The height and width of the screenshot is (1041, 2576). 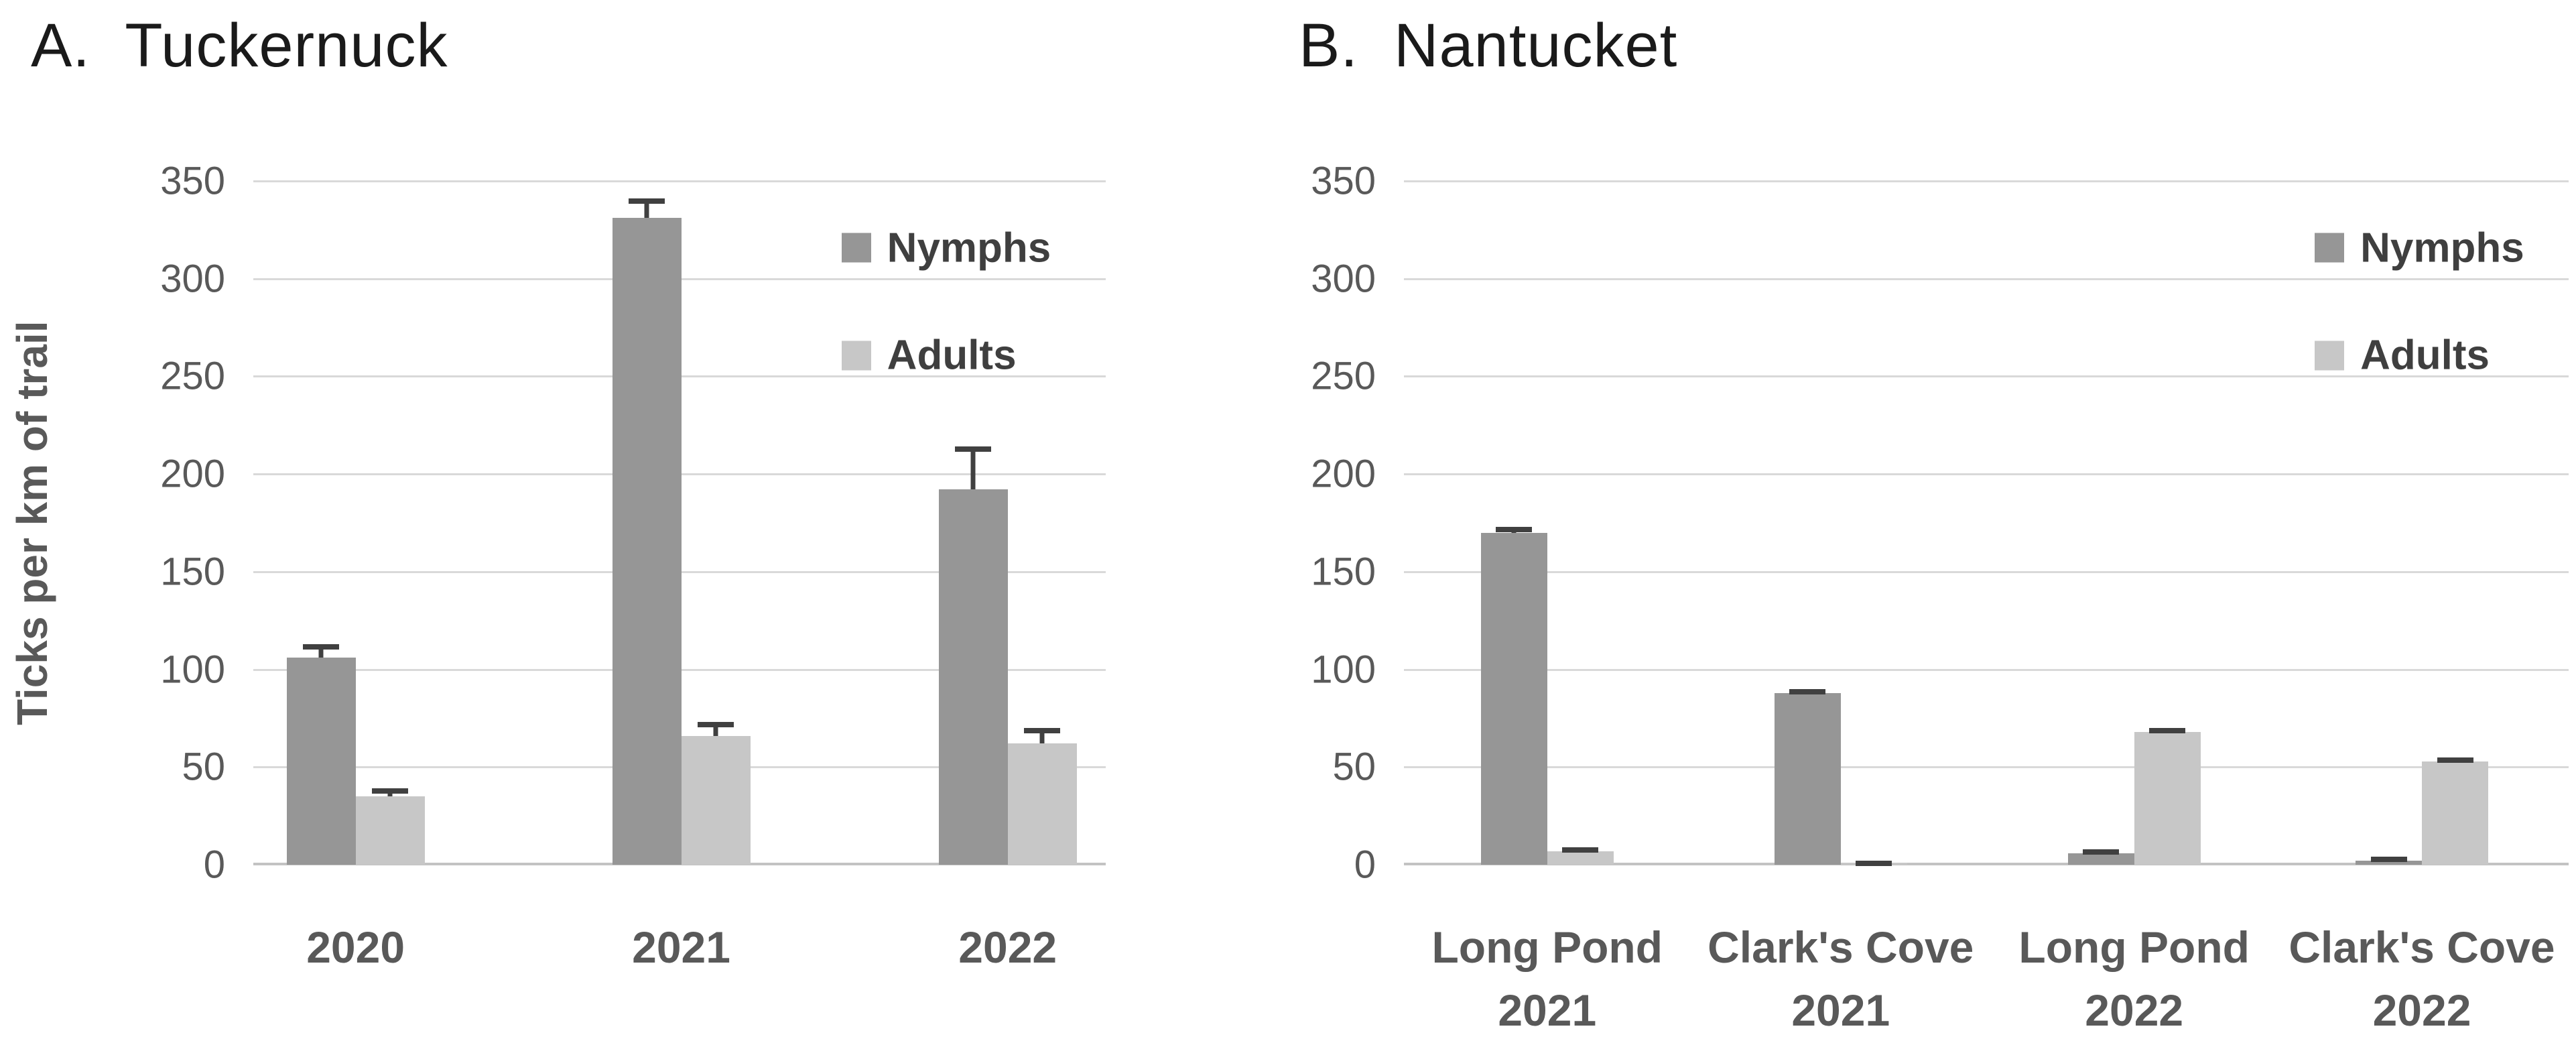 I want to click on x-category-label-line: Long Pond, so click(x=2134, y=947).